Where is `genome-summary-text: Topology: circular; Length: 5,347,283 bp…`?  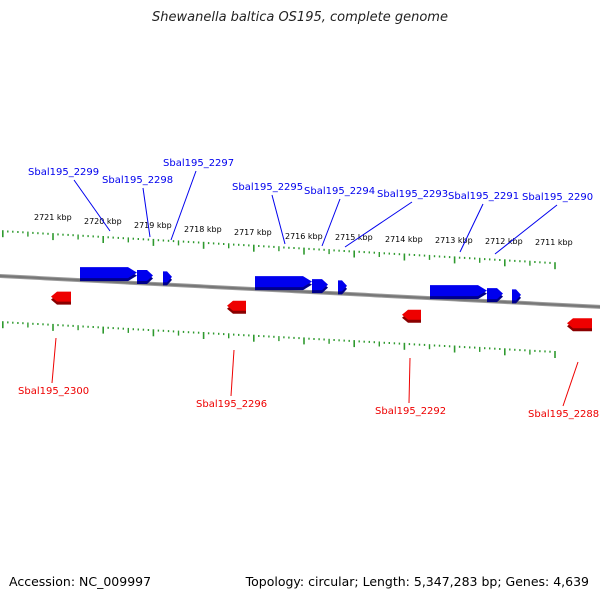
genome-summary-text: Topology: circular; Length: 5,347,283 bp… is located at coordinates (417, 581).